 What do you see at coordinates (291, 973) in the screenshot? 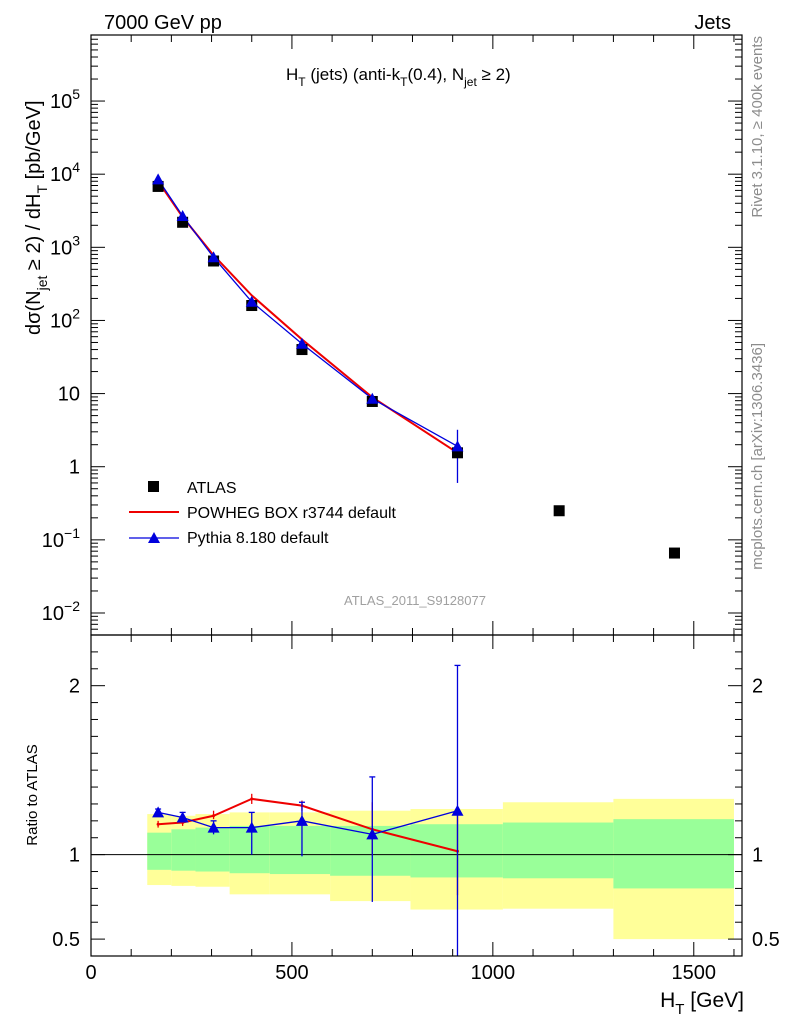
I see `x-tick-label: 500` at bounding box center [291, 973].